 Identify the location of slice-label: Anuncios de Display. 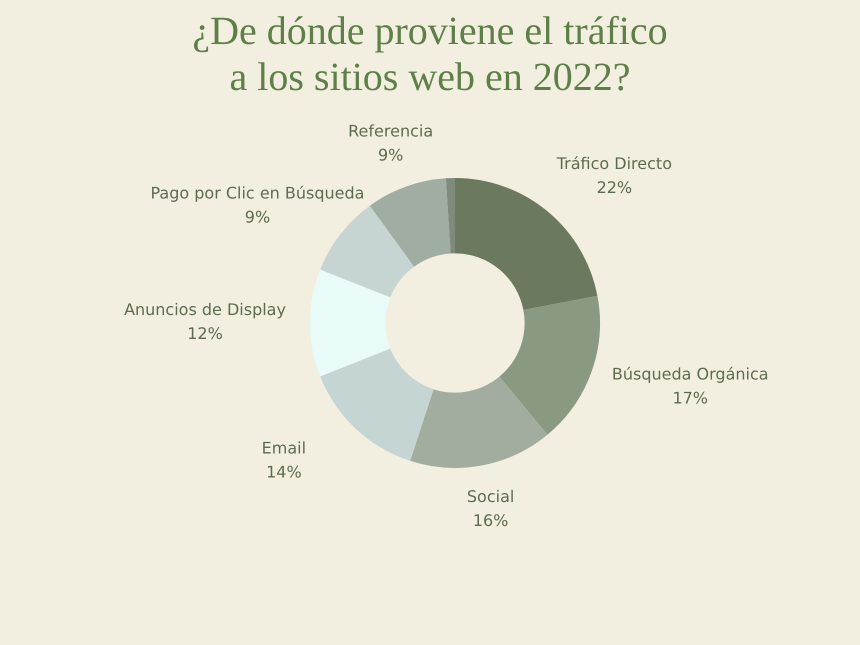
(205, 310).